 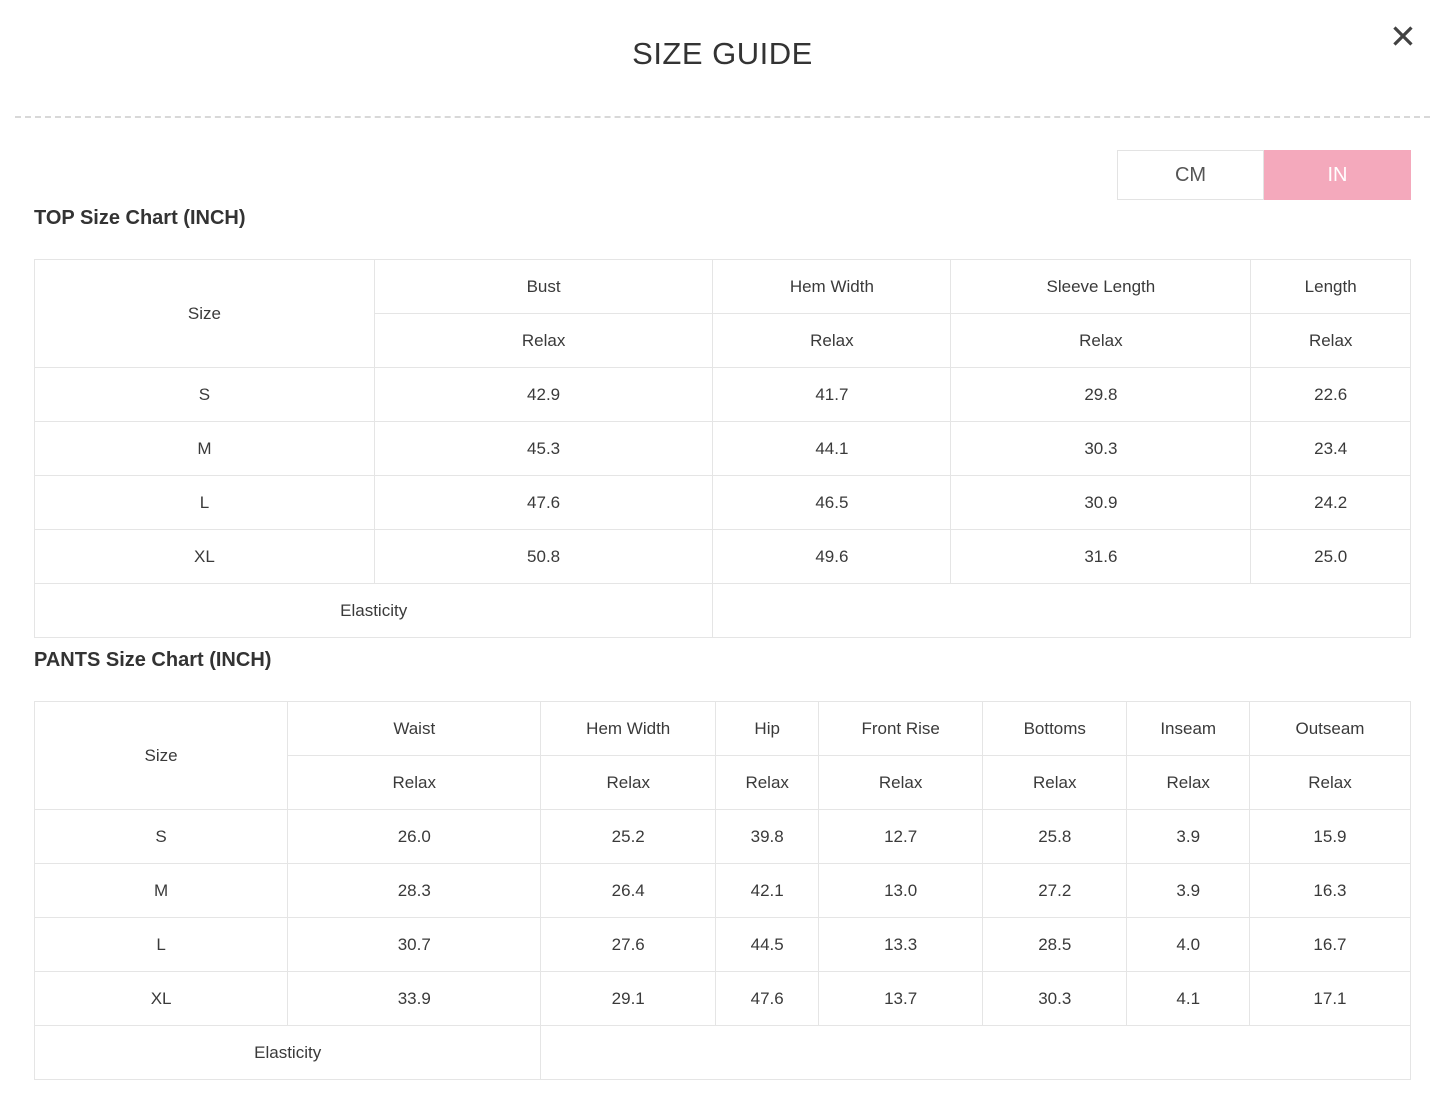 I want to click on value-cell: 28.5, so click(x=1055, y=944).